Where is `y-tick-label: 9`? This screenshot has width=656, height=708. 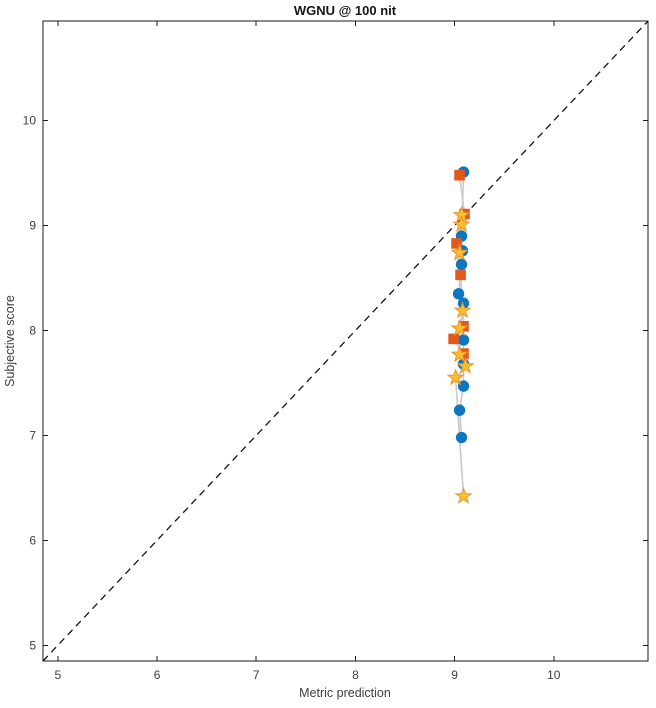 y-tick-label: 9 is located at coordinates (32, 226).